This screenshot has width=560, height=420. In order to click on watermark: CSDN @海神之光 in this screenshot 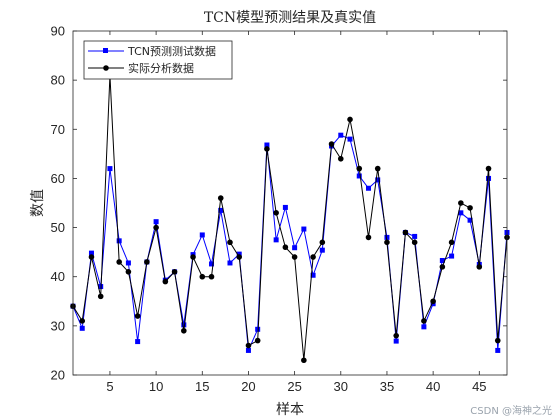, I will do `click(511, 410)`.